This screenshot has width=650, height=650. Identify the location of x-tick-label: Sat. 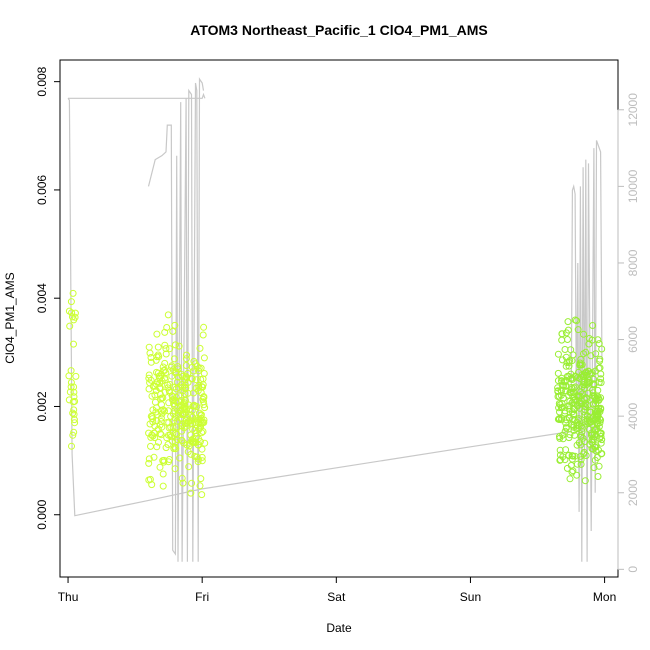
(336, 597).